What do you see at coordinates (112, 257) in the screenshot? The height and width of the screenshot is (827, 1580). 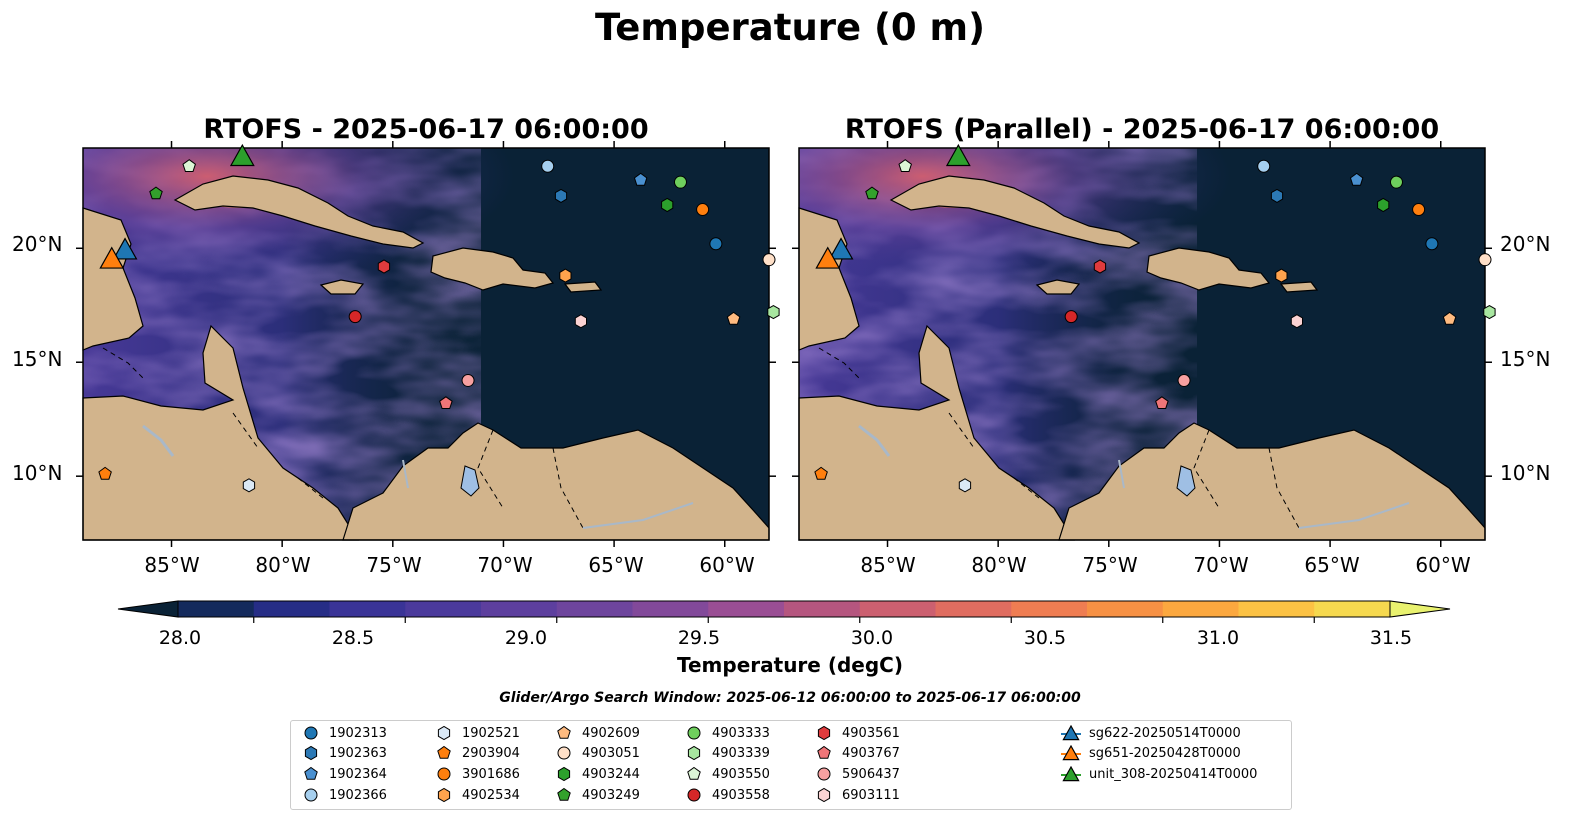 I see `glider-sg651-20250428T0000` at bounding box center [112, 257].